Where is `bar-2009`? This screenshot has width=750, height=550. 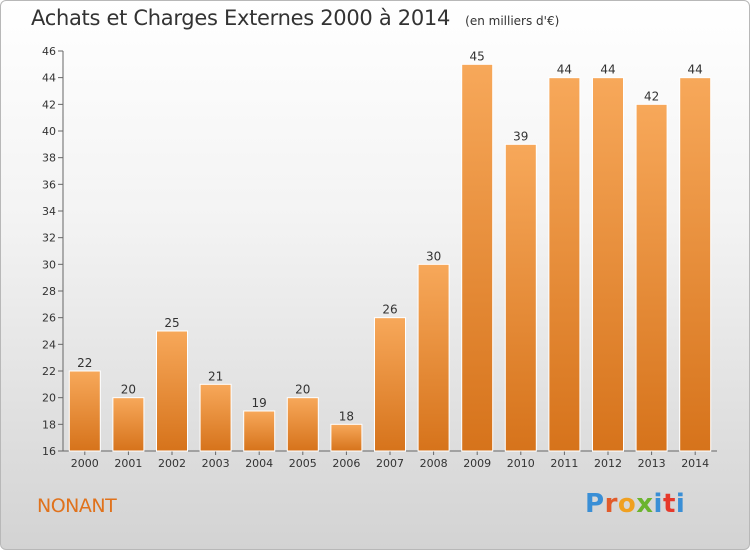
bar-2009 is located at coordinates (477, 257).